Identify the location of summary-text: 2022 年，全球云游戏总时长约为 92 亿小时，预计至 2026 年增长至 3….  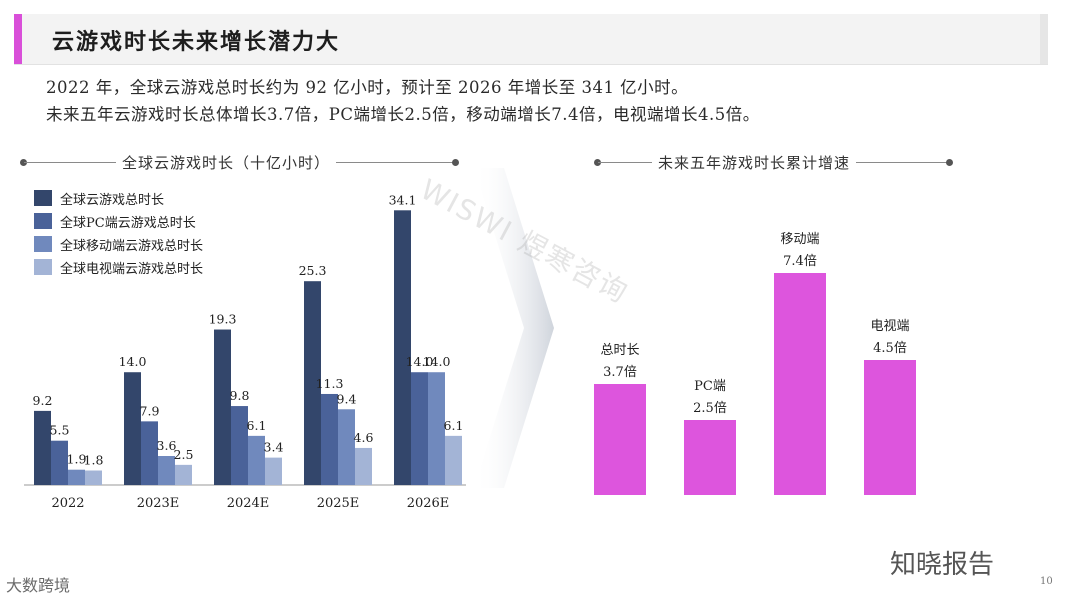
(403, 101).